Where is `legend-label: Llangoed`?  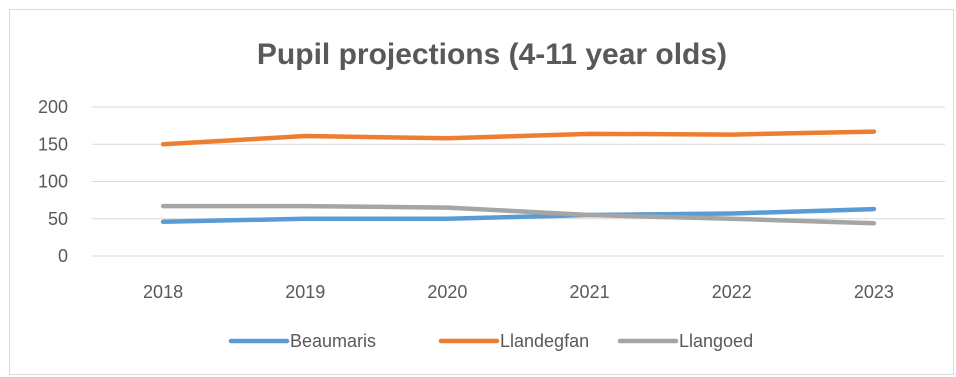
legend-label: Llangoed is located at coordinates (716, 341).